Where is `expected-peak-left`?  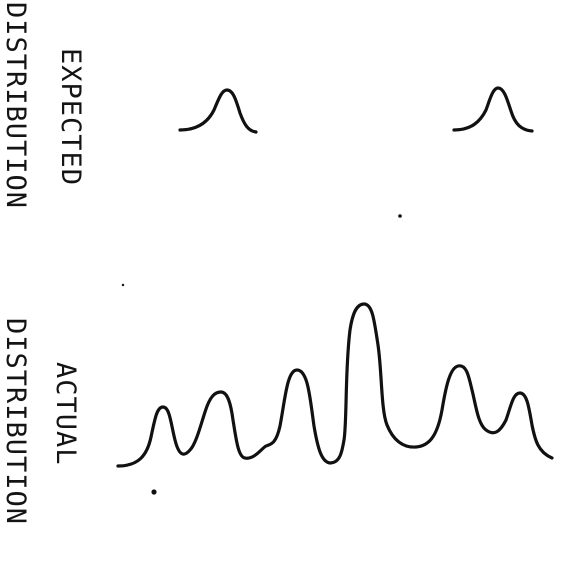
expected-peak-left is located at coordinates (218, 111).